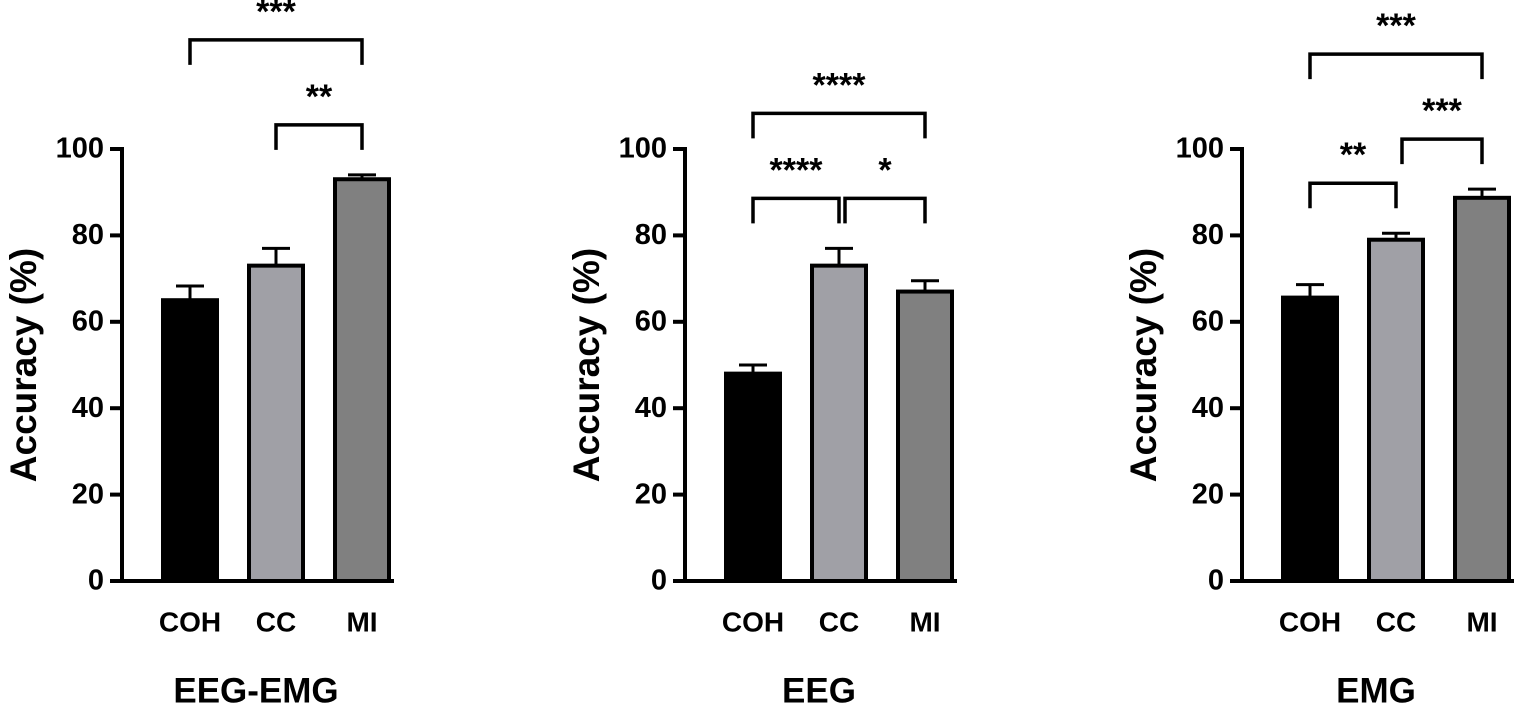  Describe the element at coordinates (885, 170) in the screenshot. I see `significance-label: *` at that location.